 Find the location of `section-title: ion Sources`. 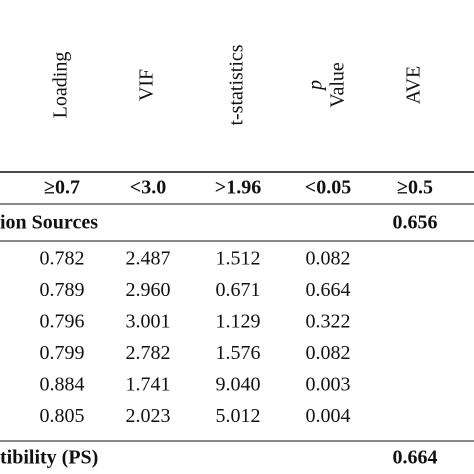

section-title: ion Sources is located at coordinates (49, 223).